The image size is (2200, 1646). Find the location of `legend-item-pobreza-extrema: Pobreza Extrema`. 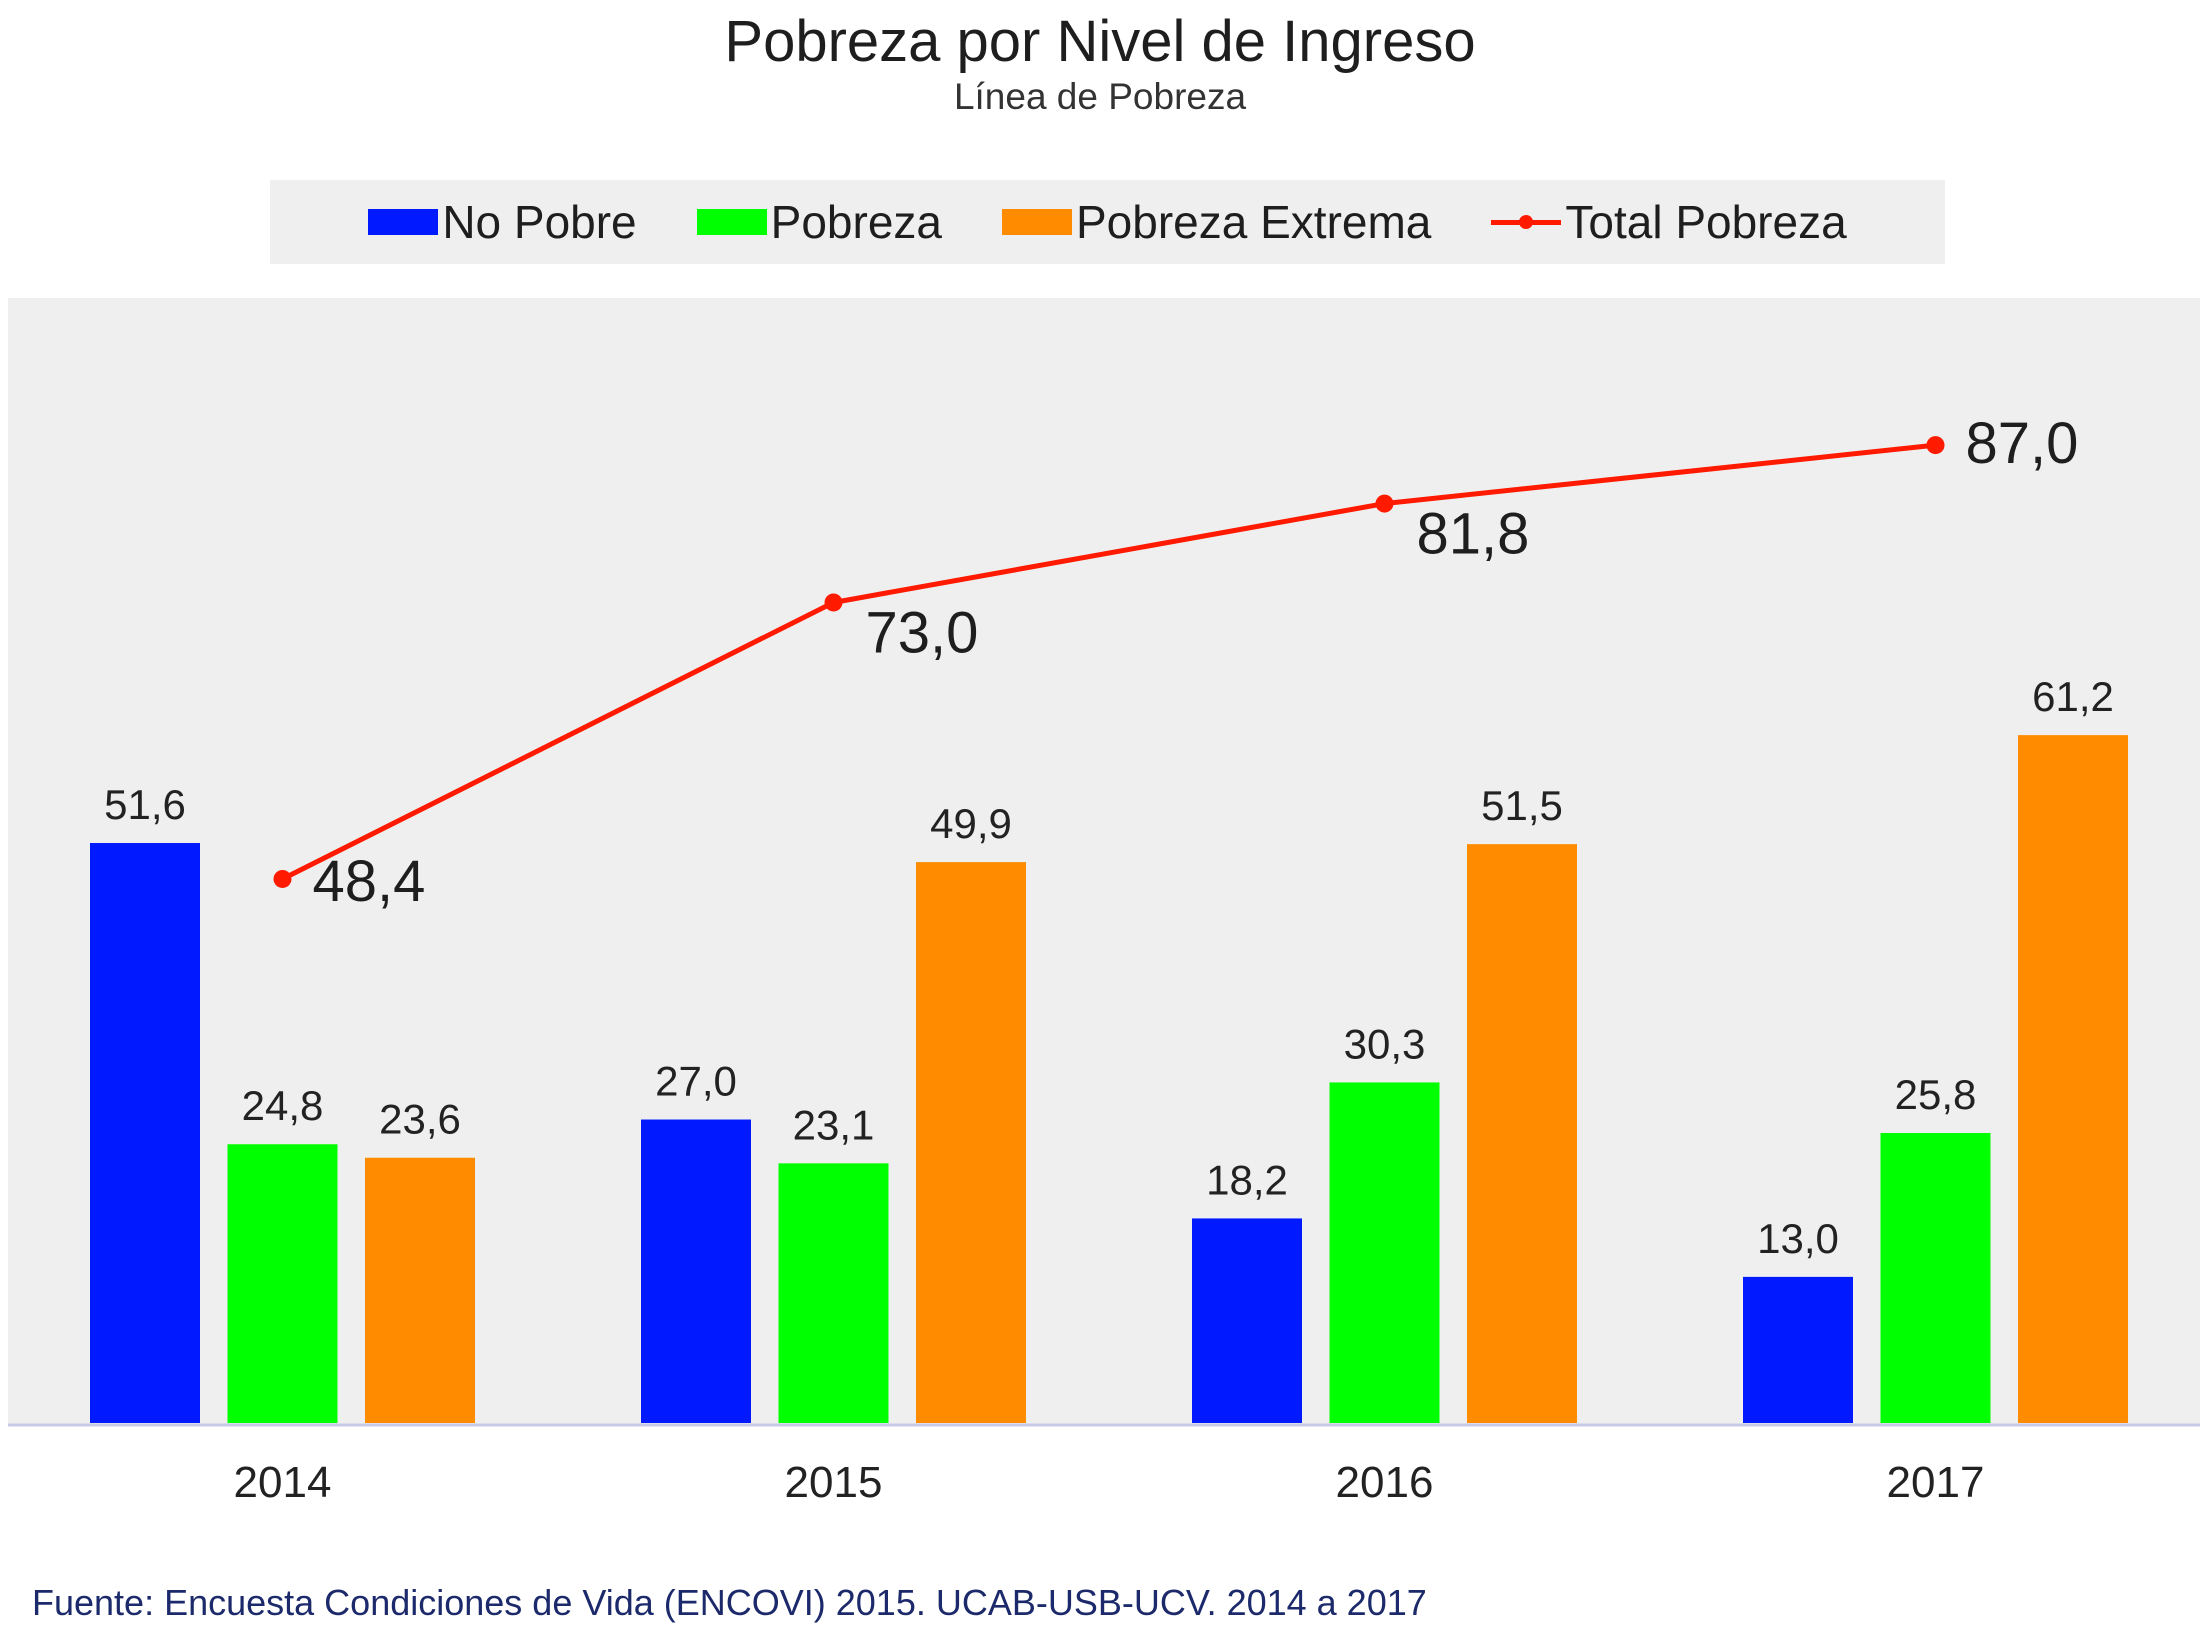

legend-item-pobreza-extrema: Pobreza Extrema is located at coordinates (1216, 222).